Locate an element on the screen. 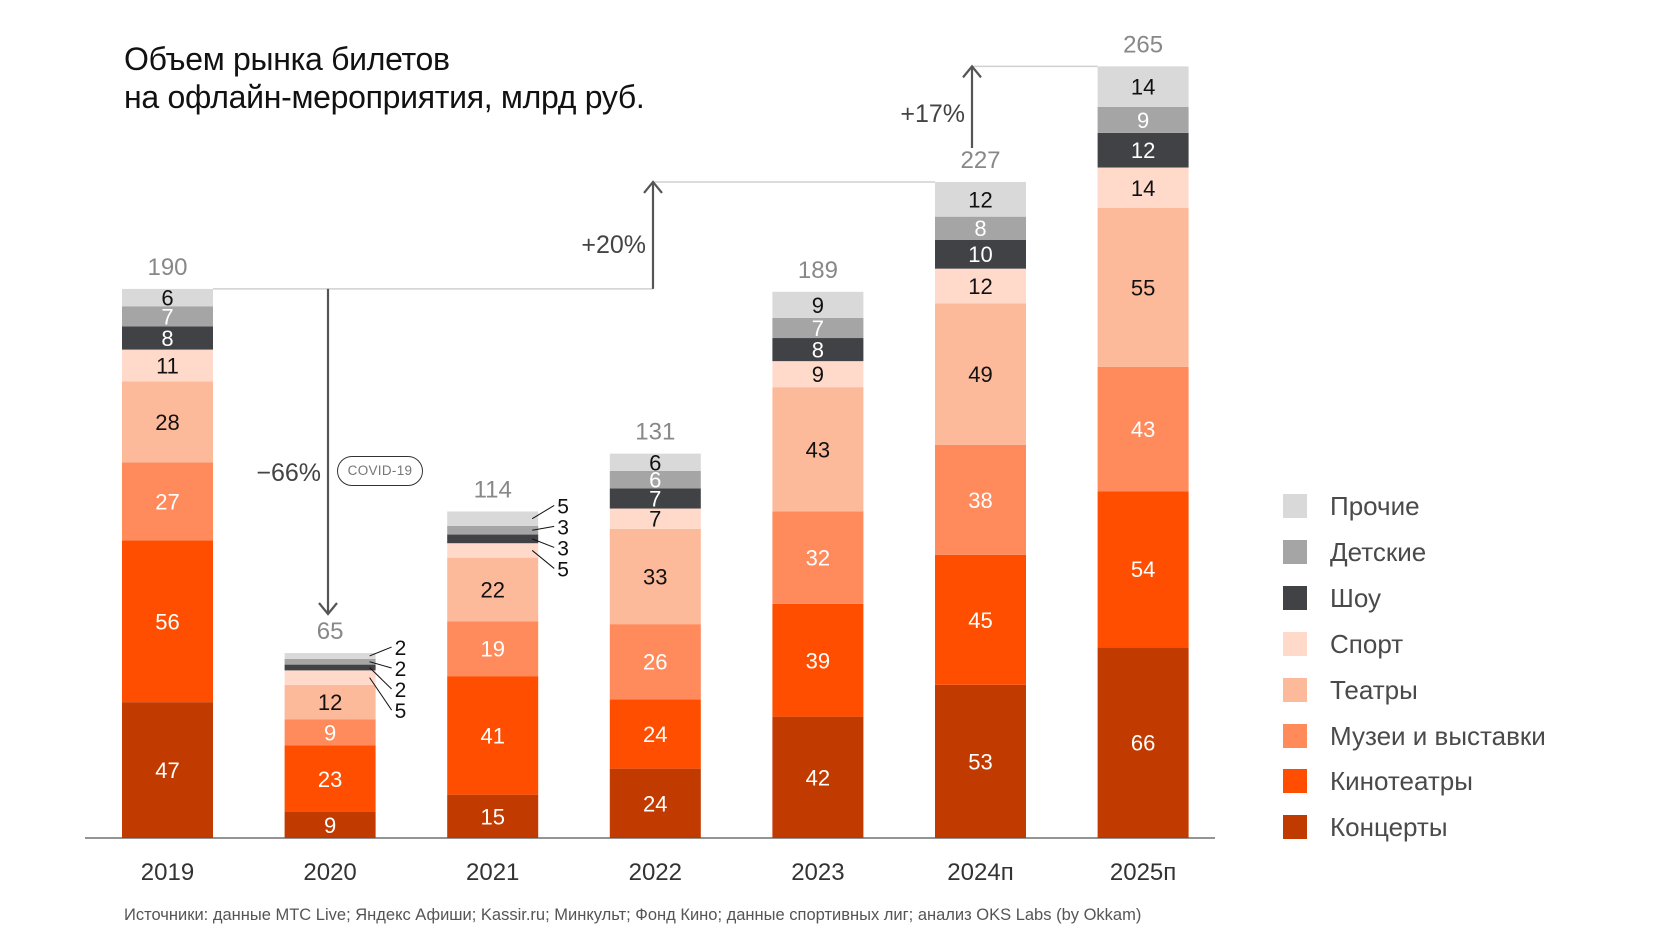  segment-label: 39 is located at coordinates (818, 660).